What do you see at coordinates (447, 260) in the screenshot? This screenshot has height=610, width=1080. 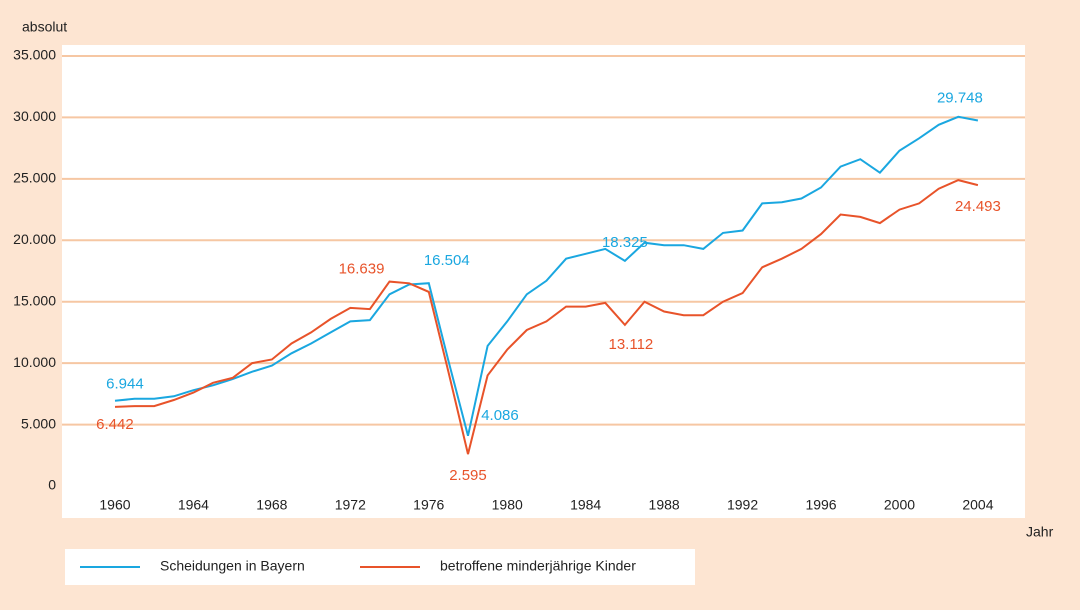 I see `value-label: 16.504` at bounding box center [447, 260].